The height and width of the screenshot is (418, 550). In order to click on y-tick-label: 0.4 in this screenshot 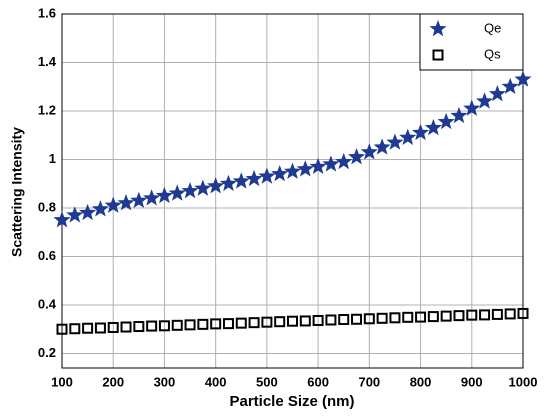, I will do `click(47, 303)`.